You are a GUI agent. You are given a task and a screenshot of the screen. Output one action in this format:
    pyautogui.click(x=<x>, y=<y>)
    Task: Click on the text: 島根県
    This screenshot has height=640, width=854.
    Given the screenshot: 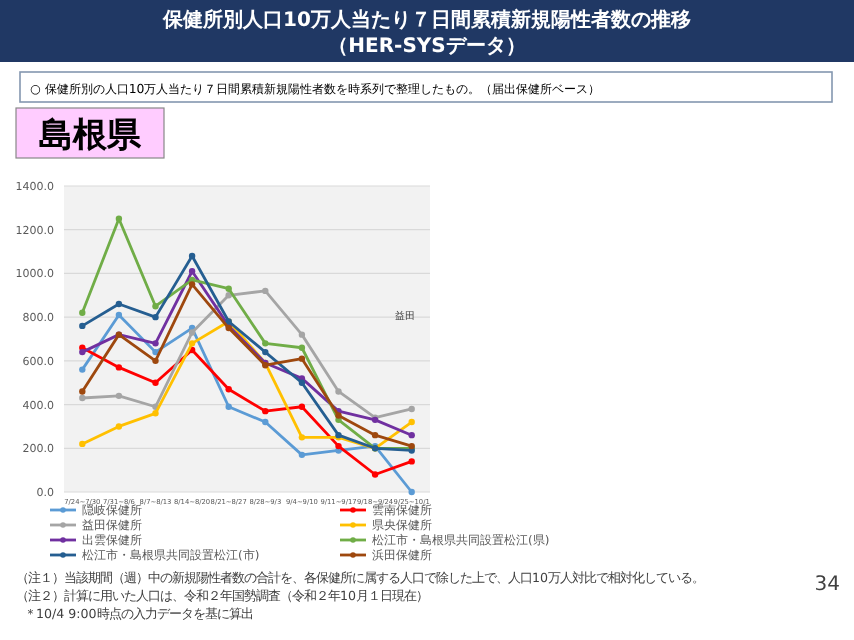 What is the action you would take?
    pyautogui.click(x=91, y=136)
    